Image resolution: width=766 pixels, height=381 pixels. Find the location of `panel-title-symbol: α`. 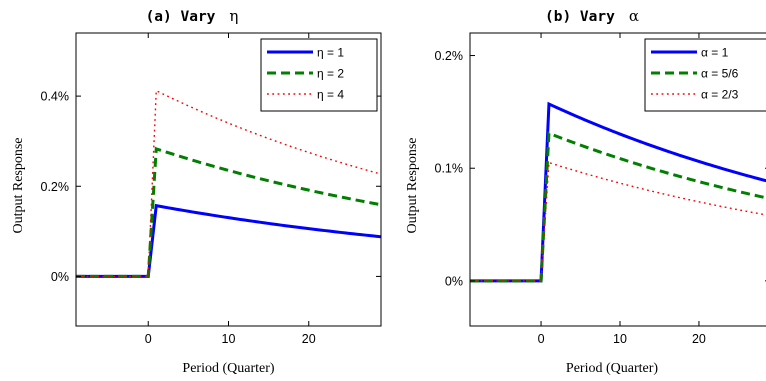

panel-title-symbol: α is located at coordinates (634, 16).